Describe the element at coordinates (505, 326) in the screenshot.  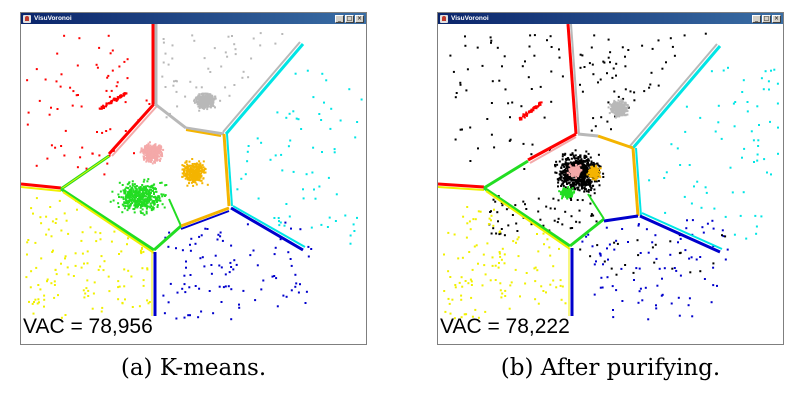
I see `vac-label: VAC = 78,222` at that location.